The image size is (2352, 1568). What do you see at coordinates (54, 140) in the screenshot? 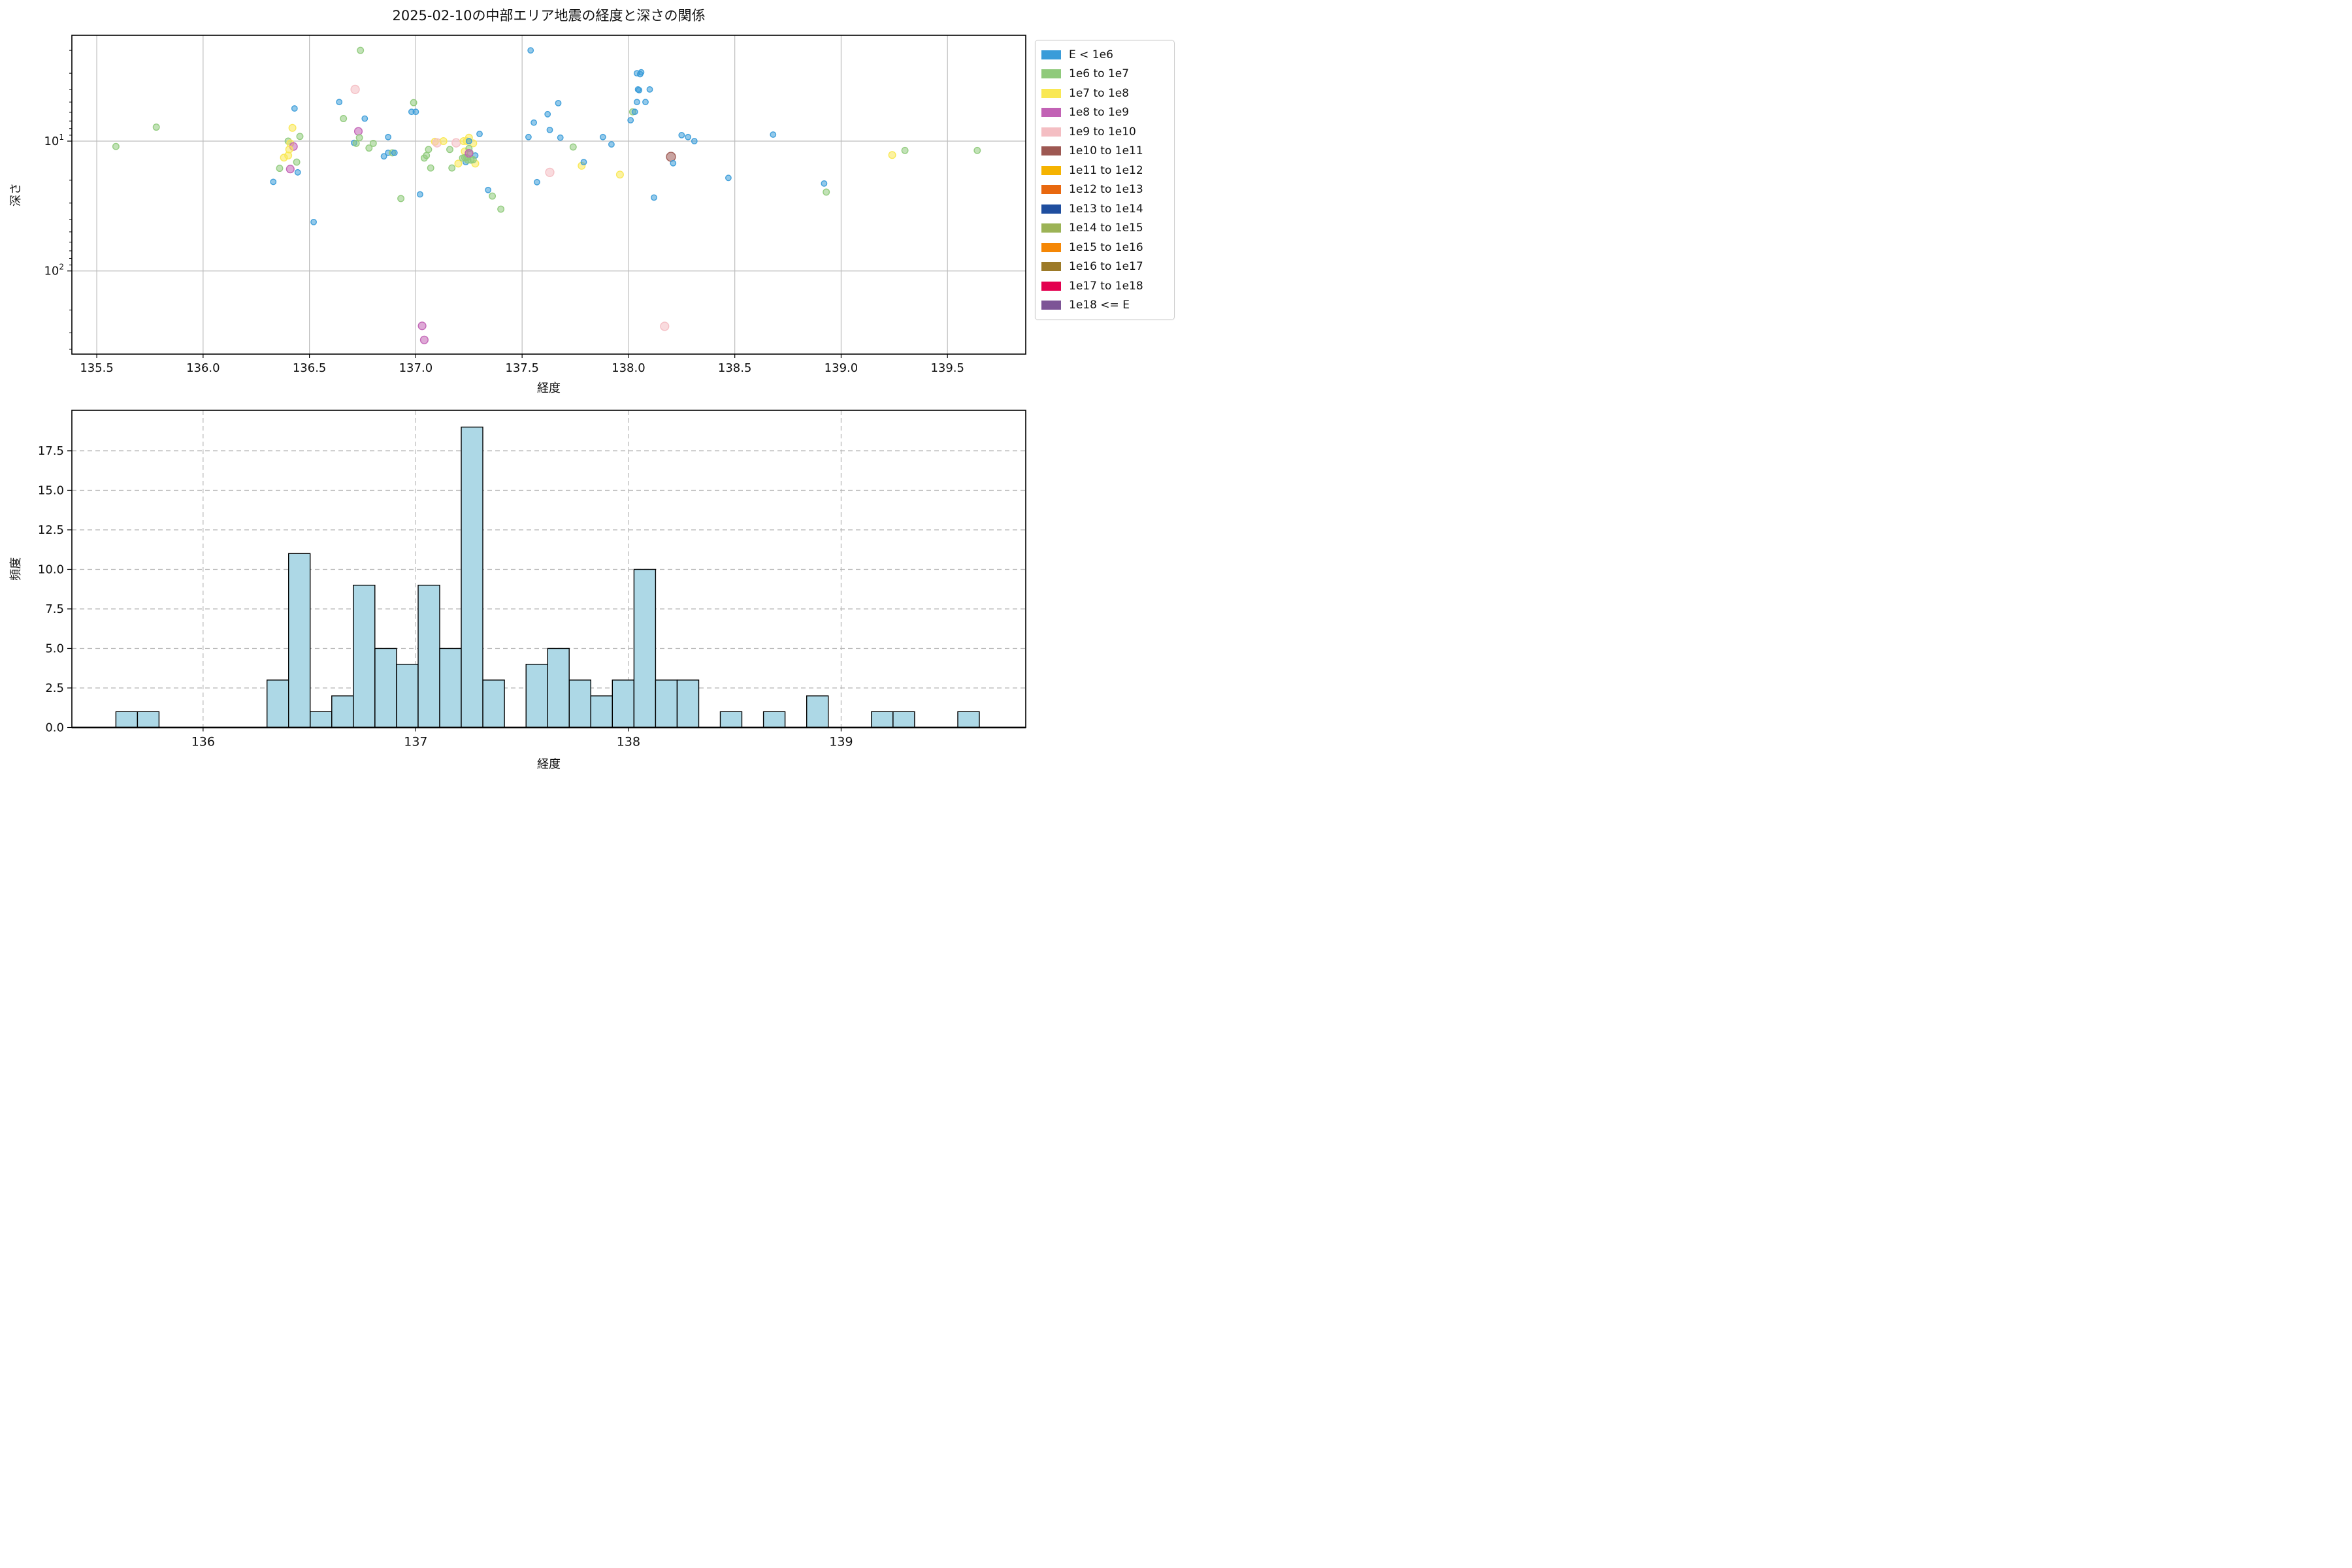
I see `scatter-y-tick-label: 10¹` at bounding box center [54, 140].